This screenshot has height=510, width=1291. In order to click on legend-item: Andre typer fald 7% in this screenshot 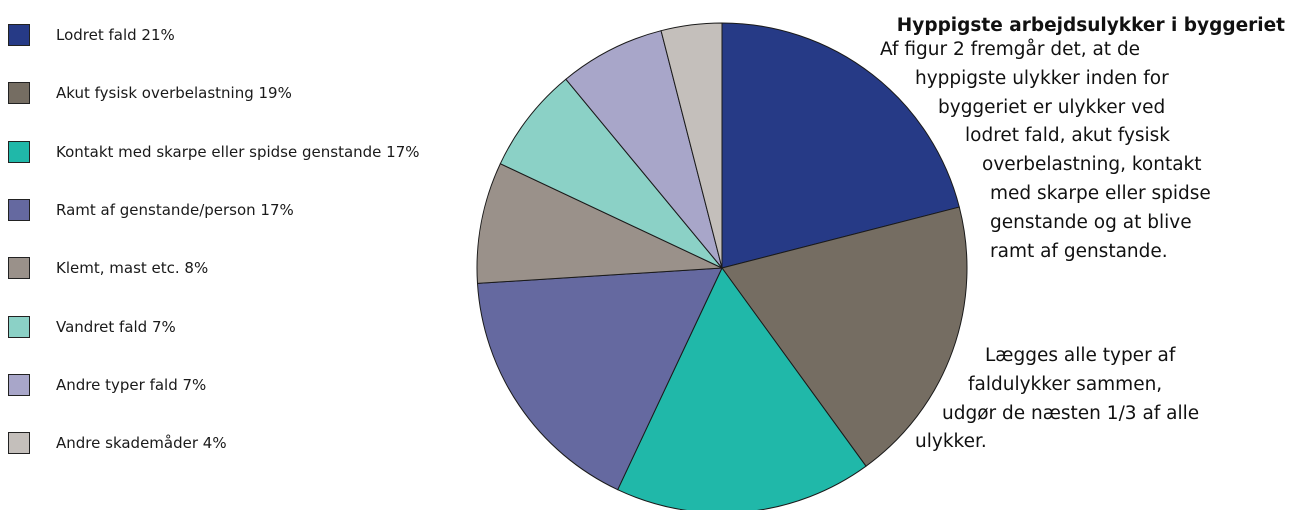, I will do `click(107, 385)`.